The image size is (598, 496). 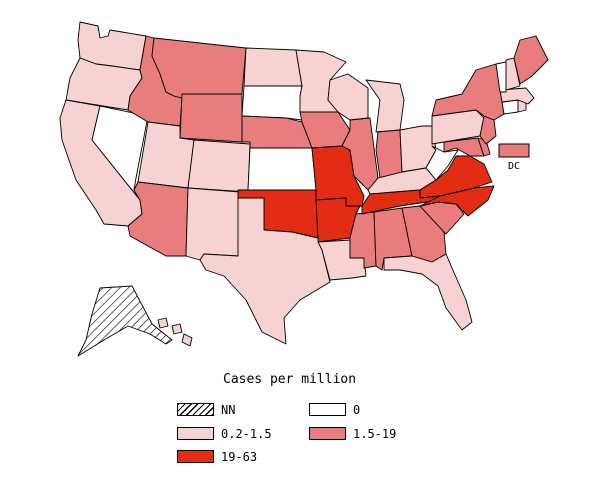 What do you see at coordinates (531, 60) in the screenshot?
I see `state-me` at bounding box center [531, 60].